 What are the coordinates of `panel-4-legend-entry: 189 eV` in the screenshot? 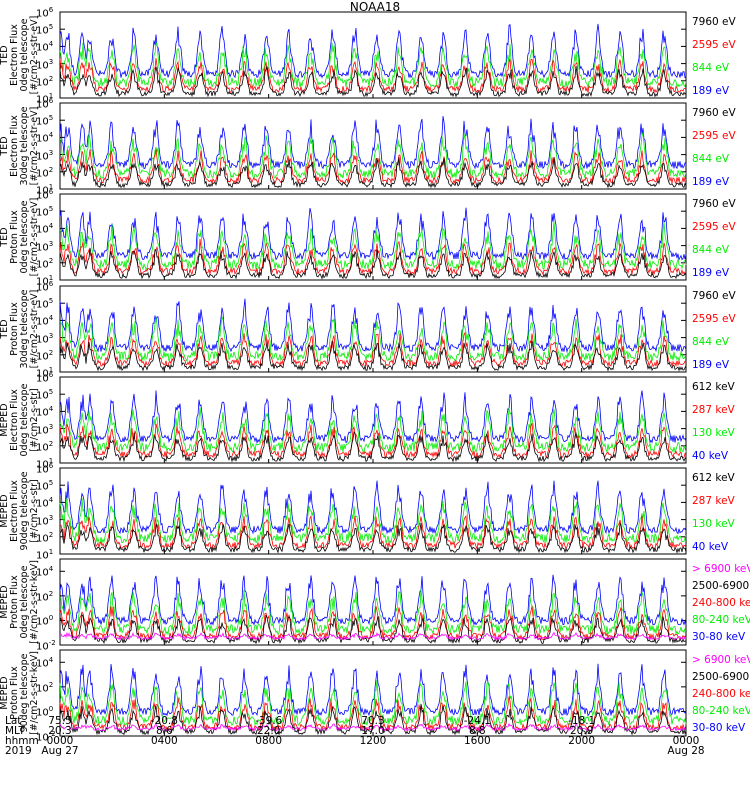 It's located at (711, 365).